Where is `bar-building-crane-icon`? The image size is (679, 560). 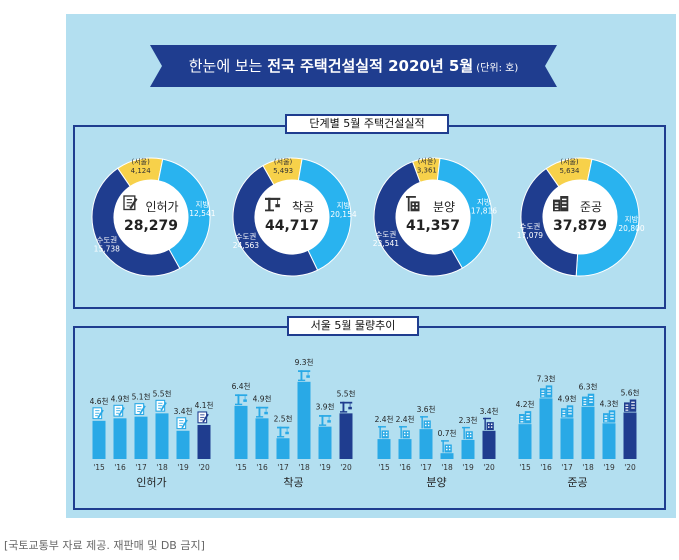
bar-building-crane-icon is located at coordinates (425, 422).